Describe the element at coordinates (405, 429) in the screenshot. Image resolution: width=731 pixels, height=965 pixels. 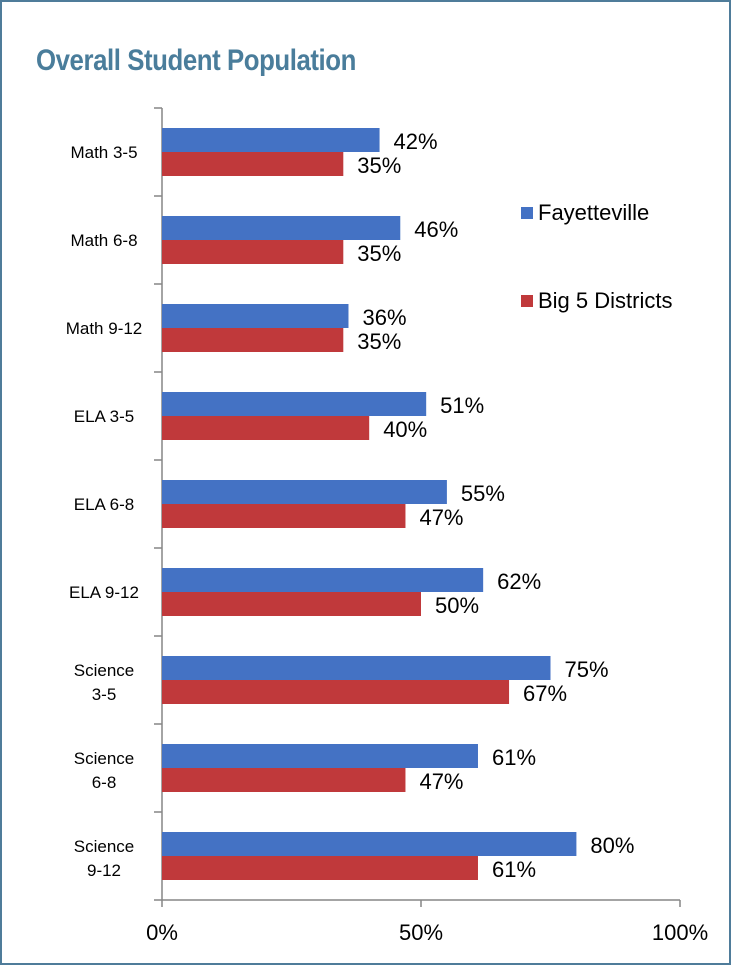
I see `data-label: 40%` at that location.